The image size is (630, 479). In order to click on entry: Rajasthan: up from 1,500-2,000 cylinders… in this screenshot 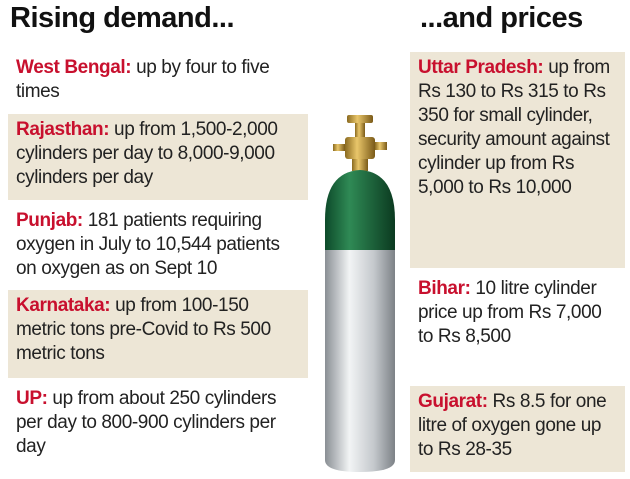, I will do `click(158, 157)`.